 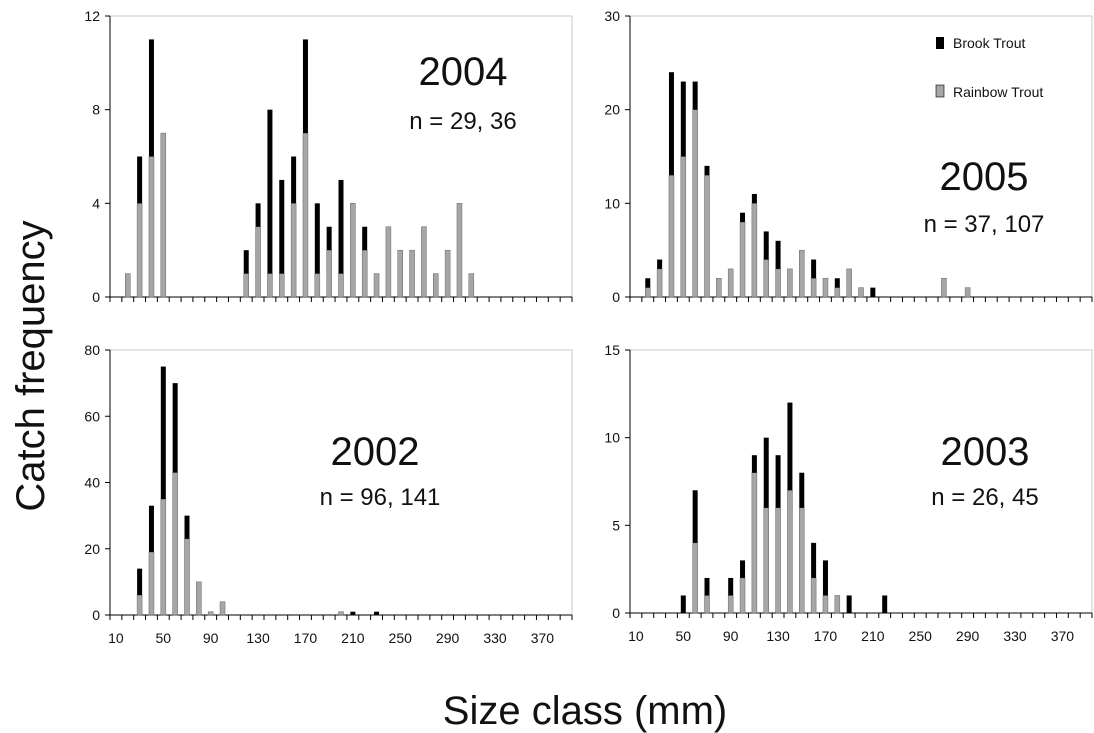 What do you see at coordinates (612, 350) in the screenshot?
I see `y-tick-label: 15` at bounding box center [612, 350].